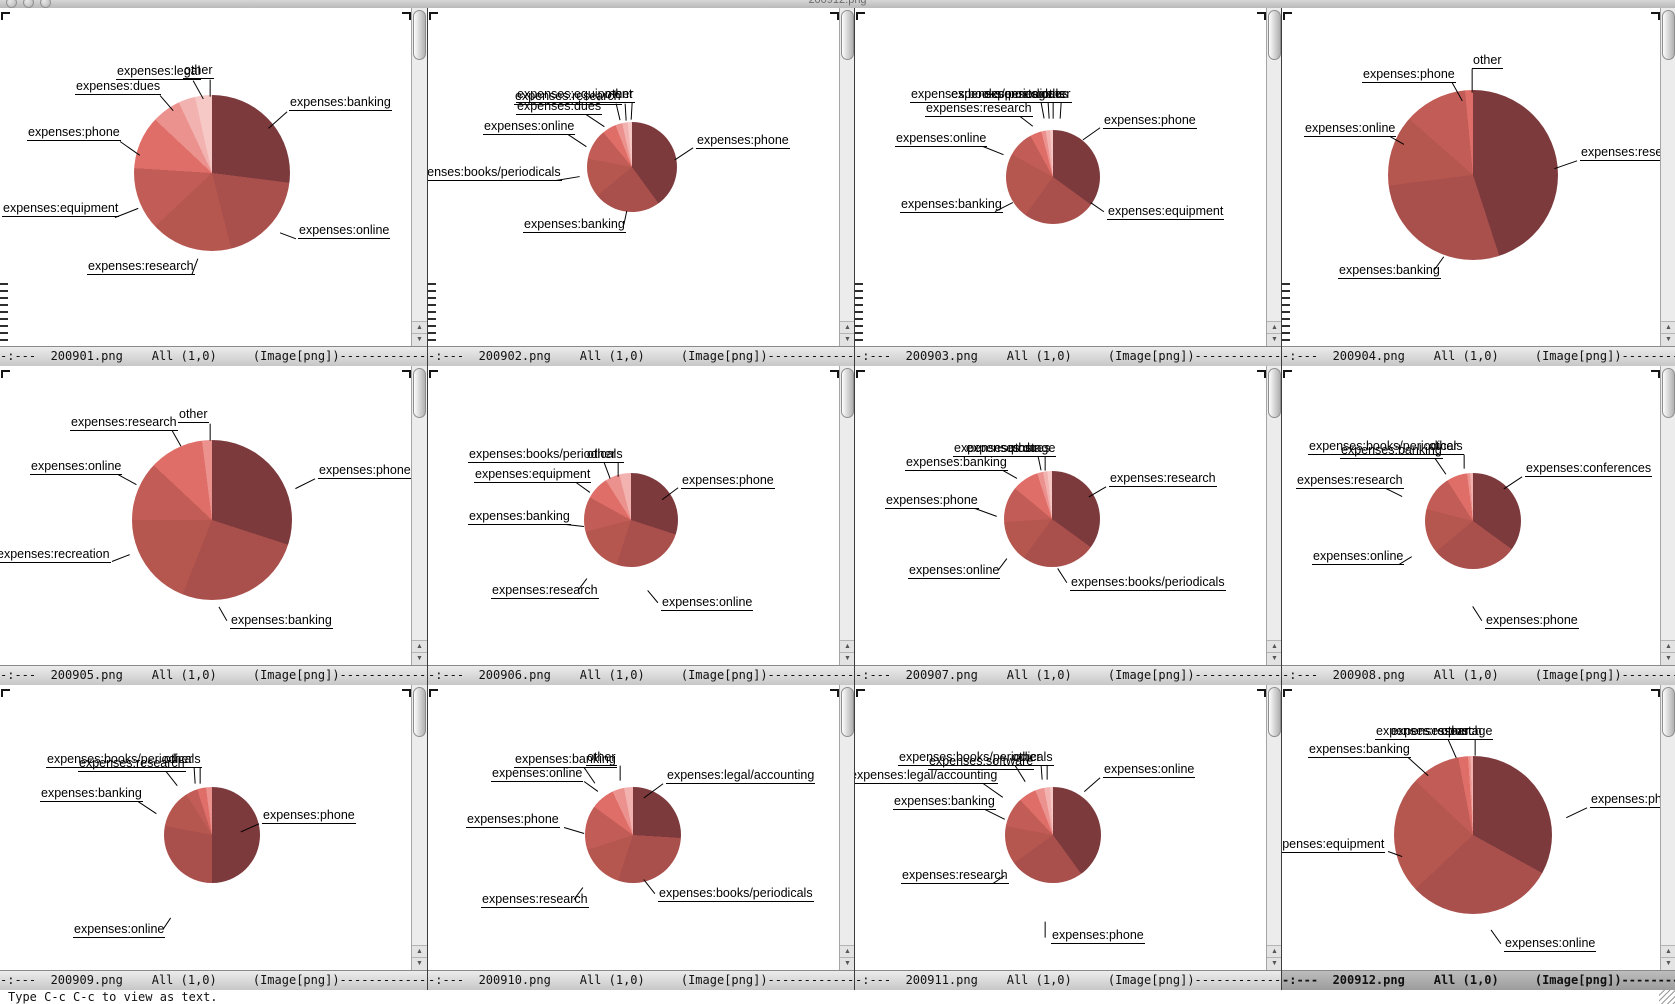 The image size is (1675, 1004). I want to click on resize-grip-icon, so click(1667, 996).